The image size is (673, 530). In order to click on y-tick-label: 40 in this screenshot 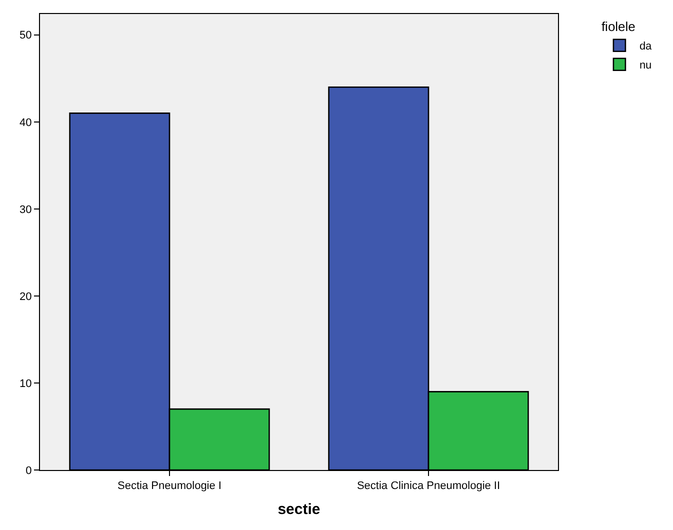, I will do `click(26, 122)`.